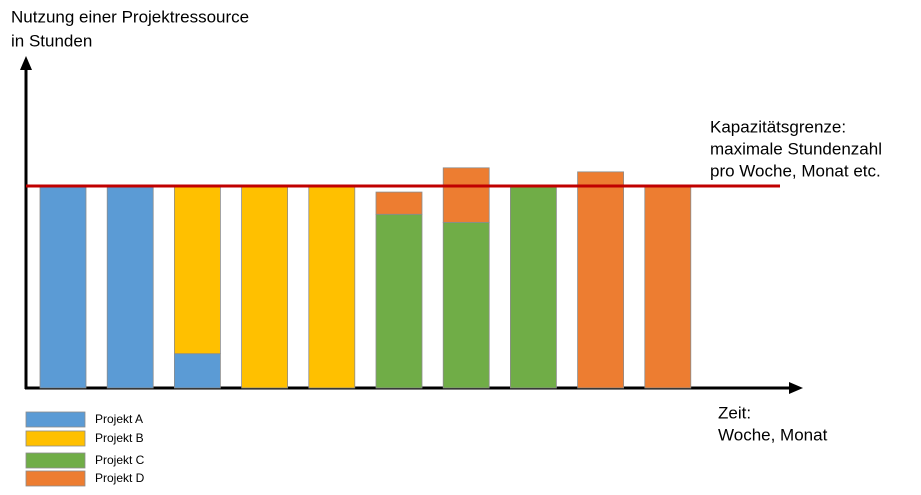  What do you see at coordinates (734, 412) in the screenshot?
I see `x-axis-label: Zeit:` at bounding box center [734, 412].